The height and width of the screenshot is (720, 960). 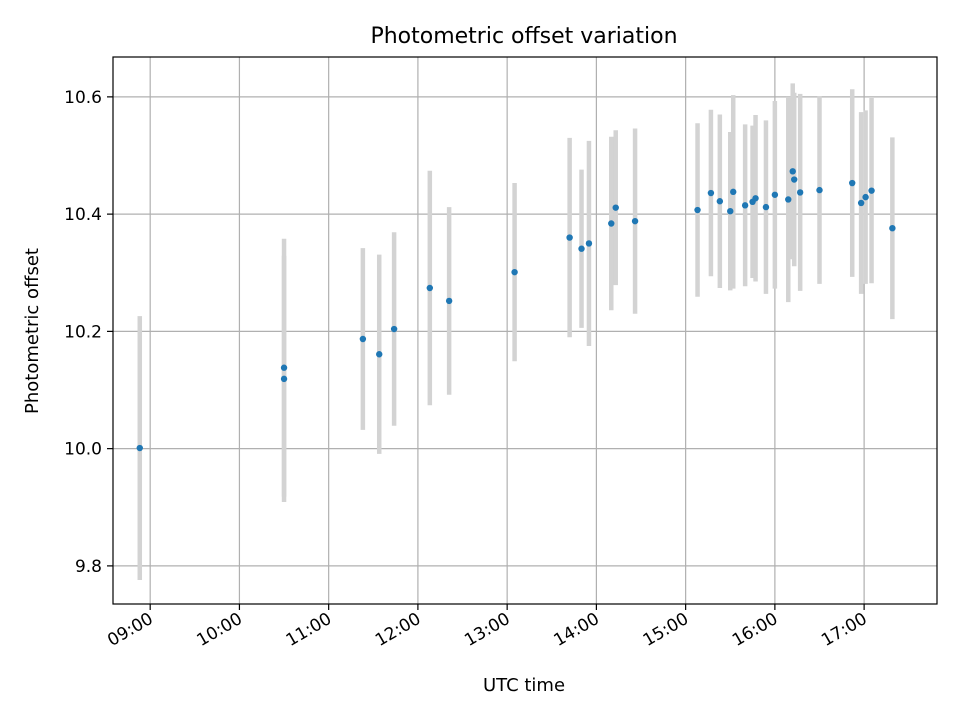 What do you see at coordinates (523, 36) in the screenshot?
I see `chart-title: Photometric offset variation` at bounding box center [523, 36].